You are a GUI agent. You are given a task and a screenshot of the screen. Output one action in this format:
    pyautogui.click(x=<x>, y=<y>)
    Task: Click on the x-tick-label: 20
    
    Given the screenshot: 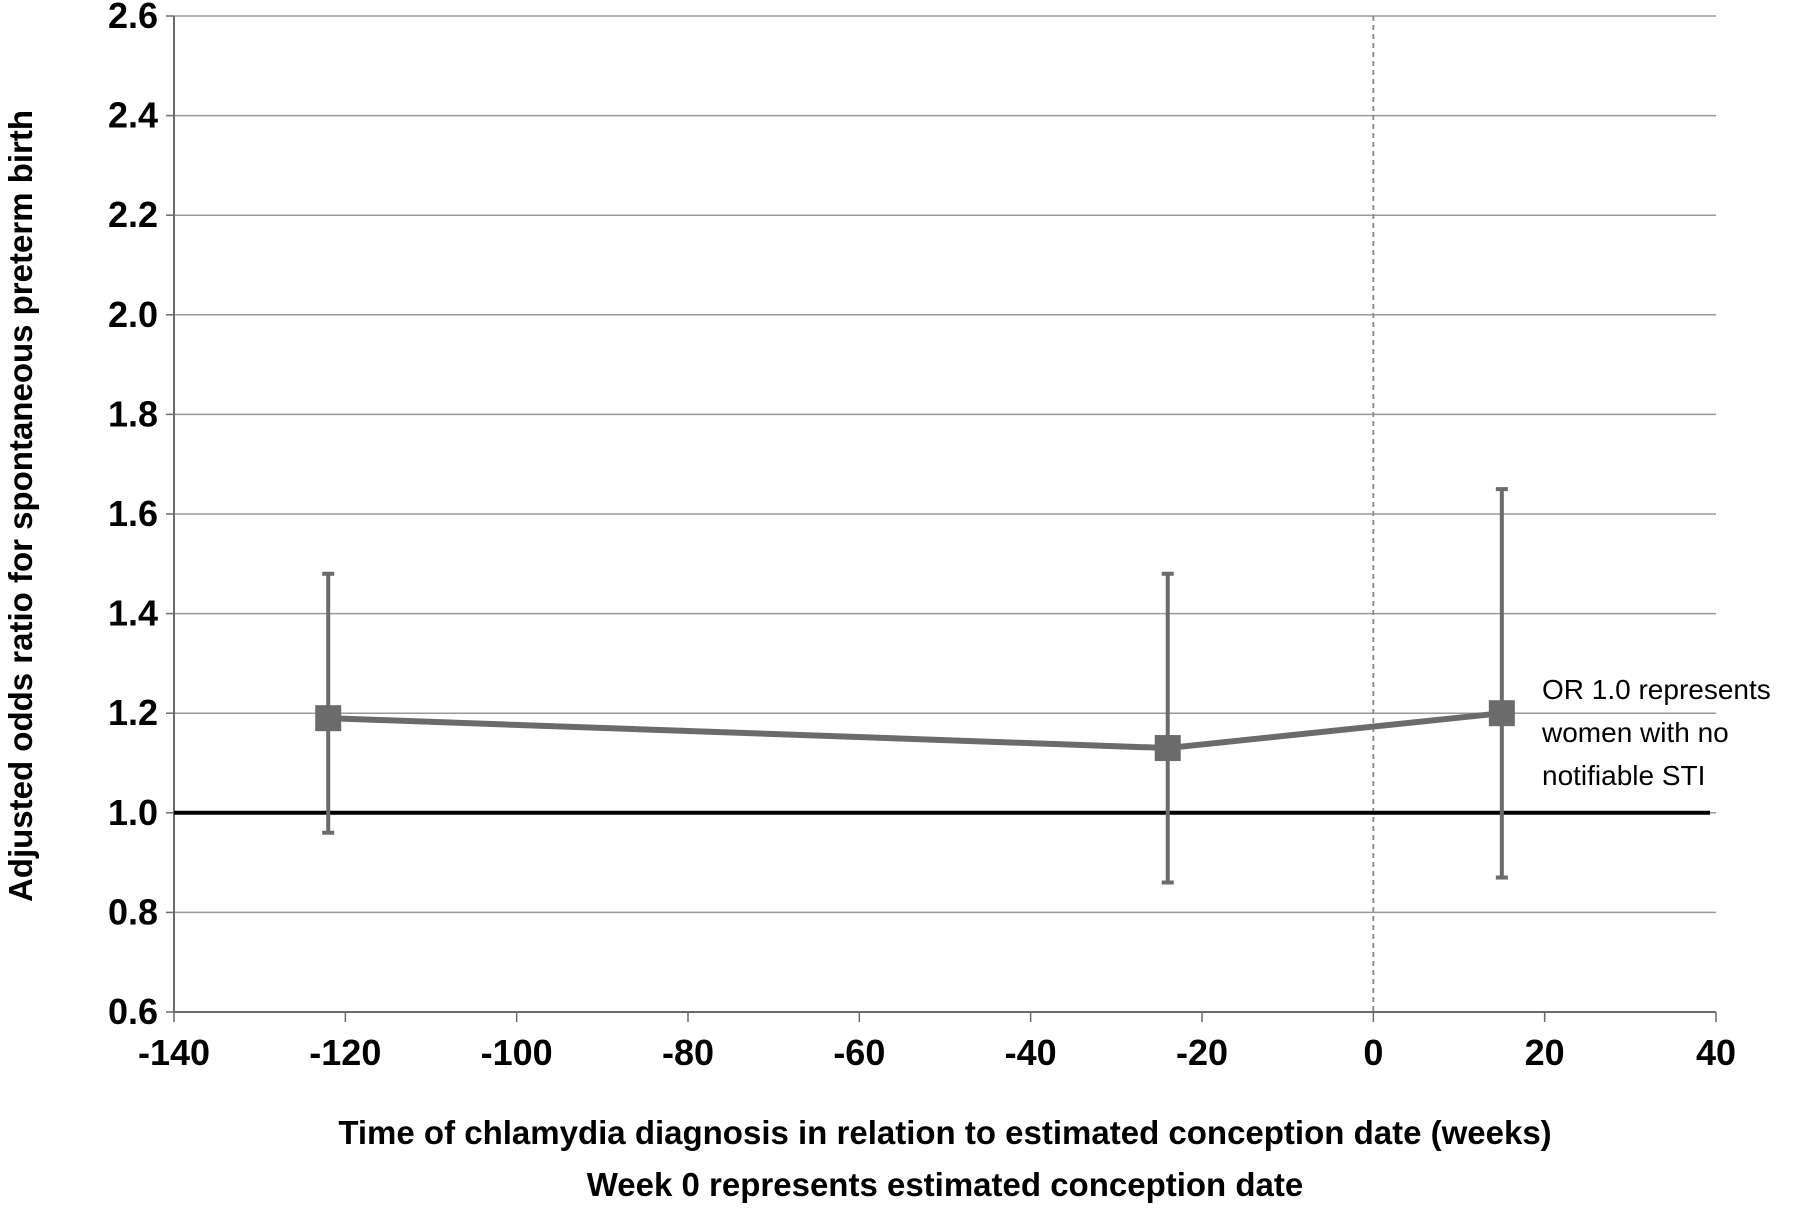 What is the action you would take?
    pyautogui.click(x=1545, y=1052)
    